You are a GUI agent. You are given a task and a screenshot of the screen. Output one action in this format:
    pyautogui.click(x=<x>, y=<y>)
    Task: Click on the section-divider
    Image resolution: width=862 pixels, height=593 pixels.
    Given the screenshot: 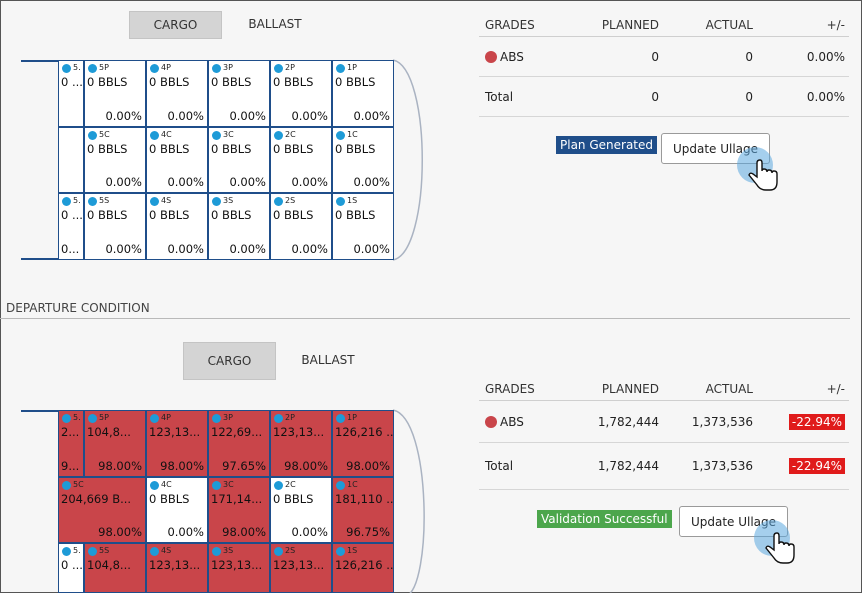 What is the action you would take?
    pyautogui.click(x=425, y=318)
    